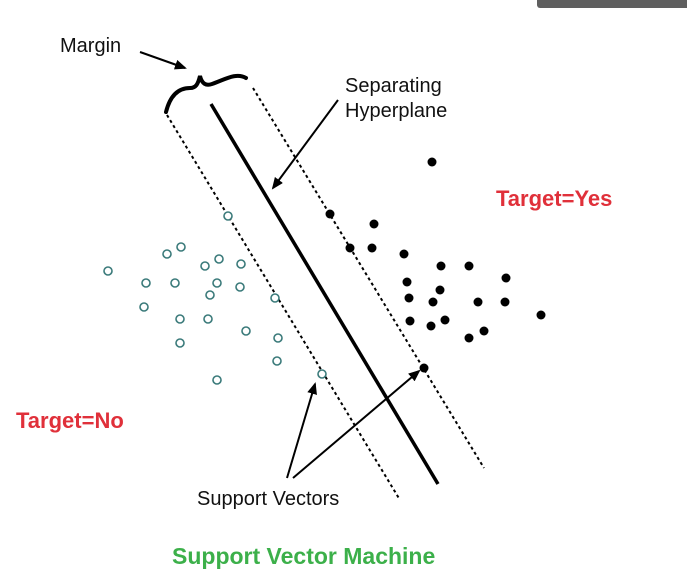 This screenshot has width=687, height=575. What do you see at coordinates (301, 430) in the screenshot?
I see `support-vector-arrow-left` at bounding box center [301, 430].